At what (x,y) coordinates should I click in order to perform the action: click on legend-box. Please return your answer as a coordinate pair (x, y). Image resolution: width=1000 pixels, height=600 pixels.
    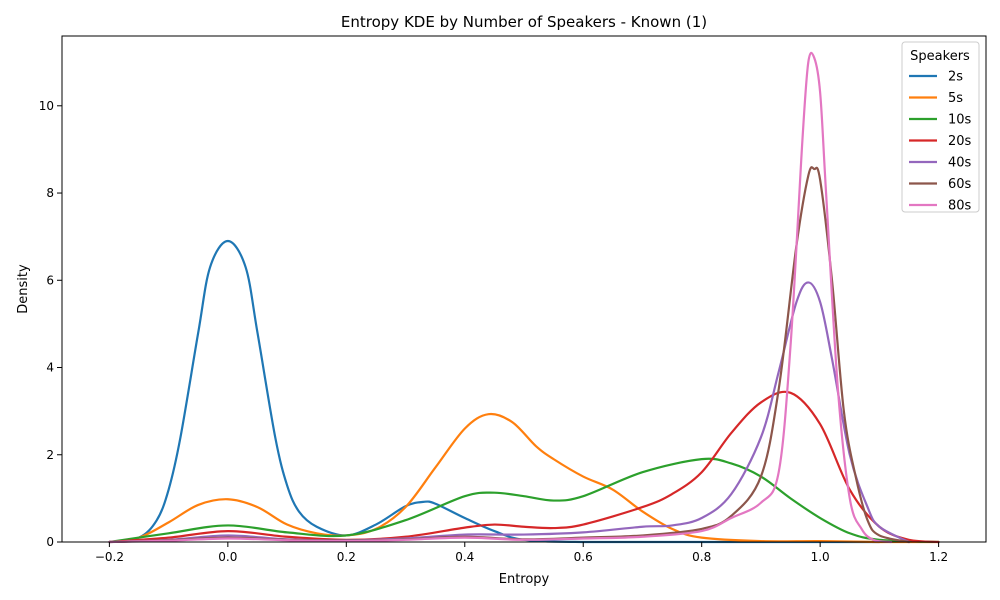
    Looking at the image, I should click on (940, 127).